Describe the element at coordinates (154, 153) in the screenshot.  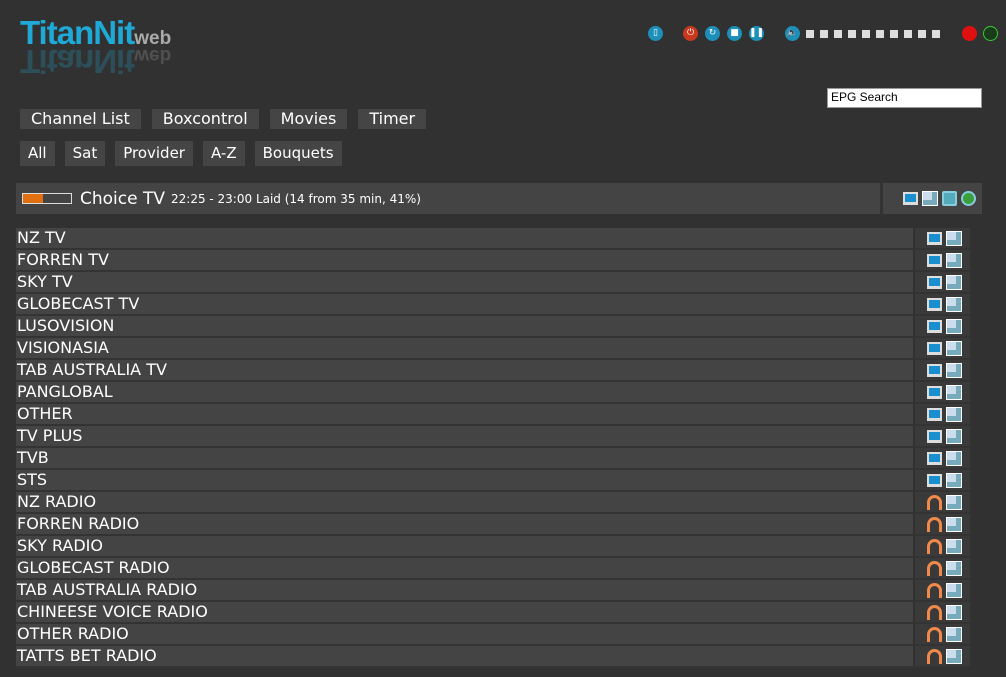
I see `filter-provider: Provider` at that location.